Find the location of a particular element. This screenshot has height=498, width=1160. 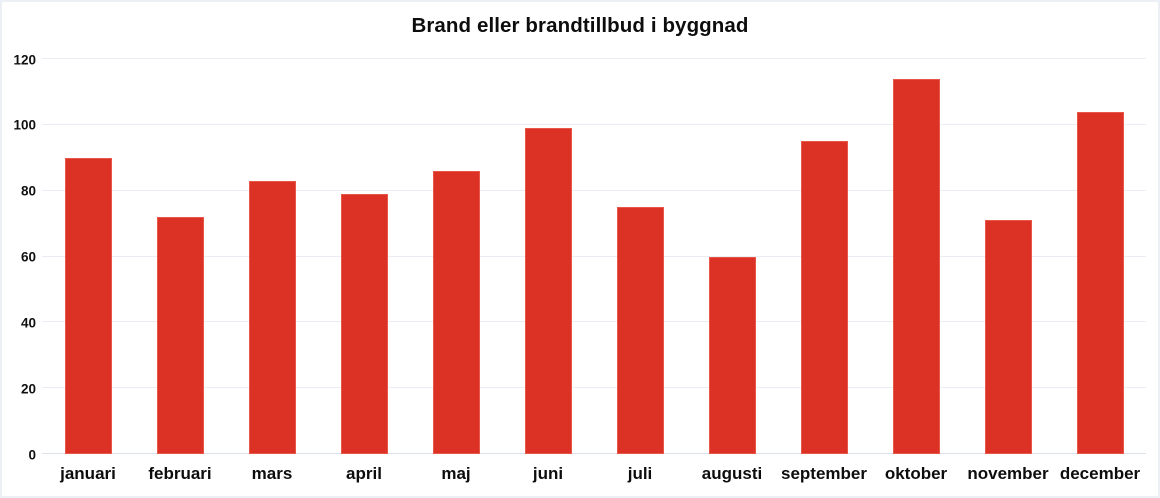

xtick-label-oktober: oktober is located at coordinates (916, 473).